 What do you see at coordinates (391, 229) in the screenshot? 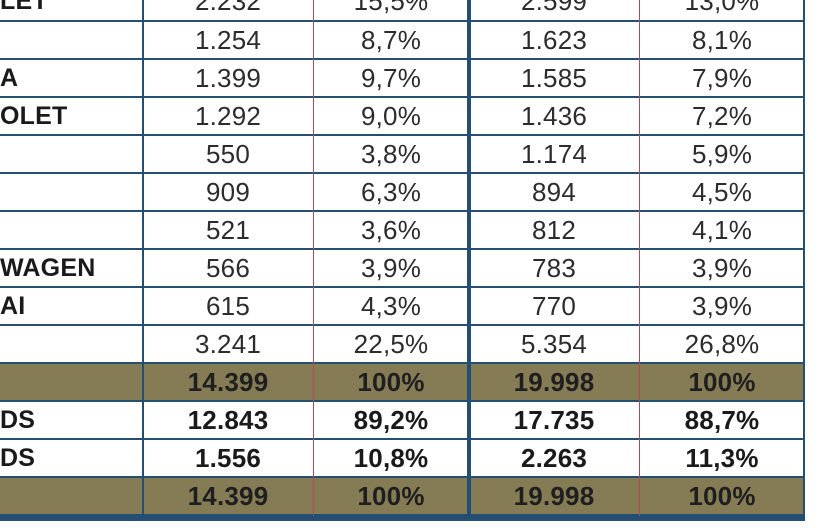
I see `share-cell-period-1: 3,6%` at bounding box center [391, 229].